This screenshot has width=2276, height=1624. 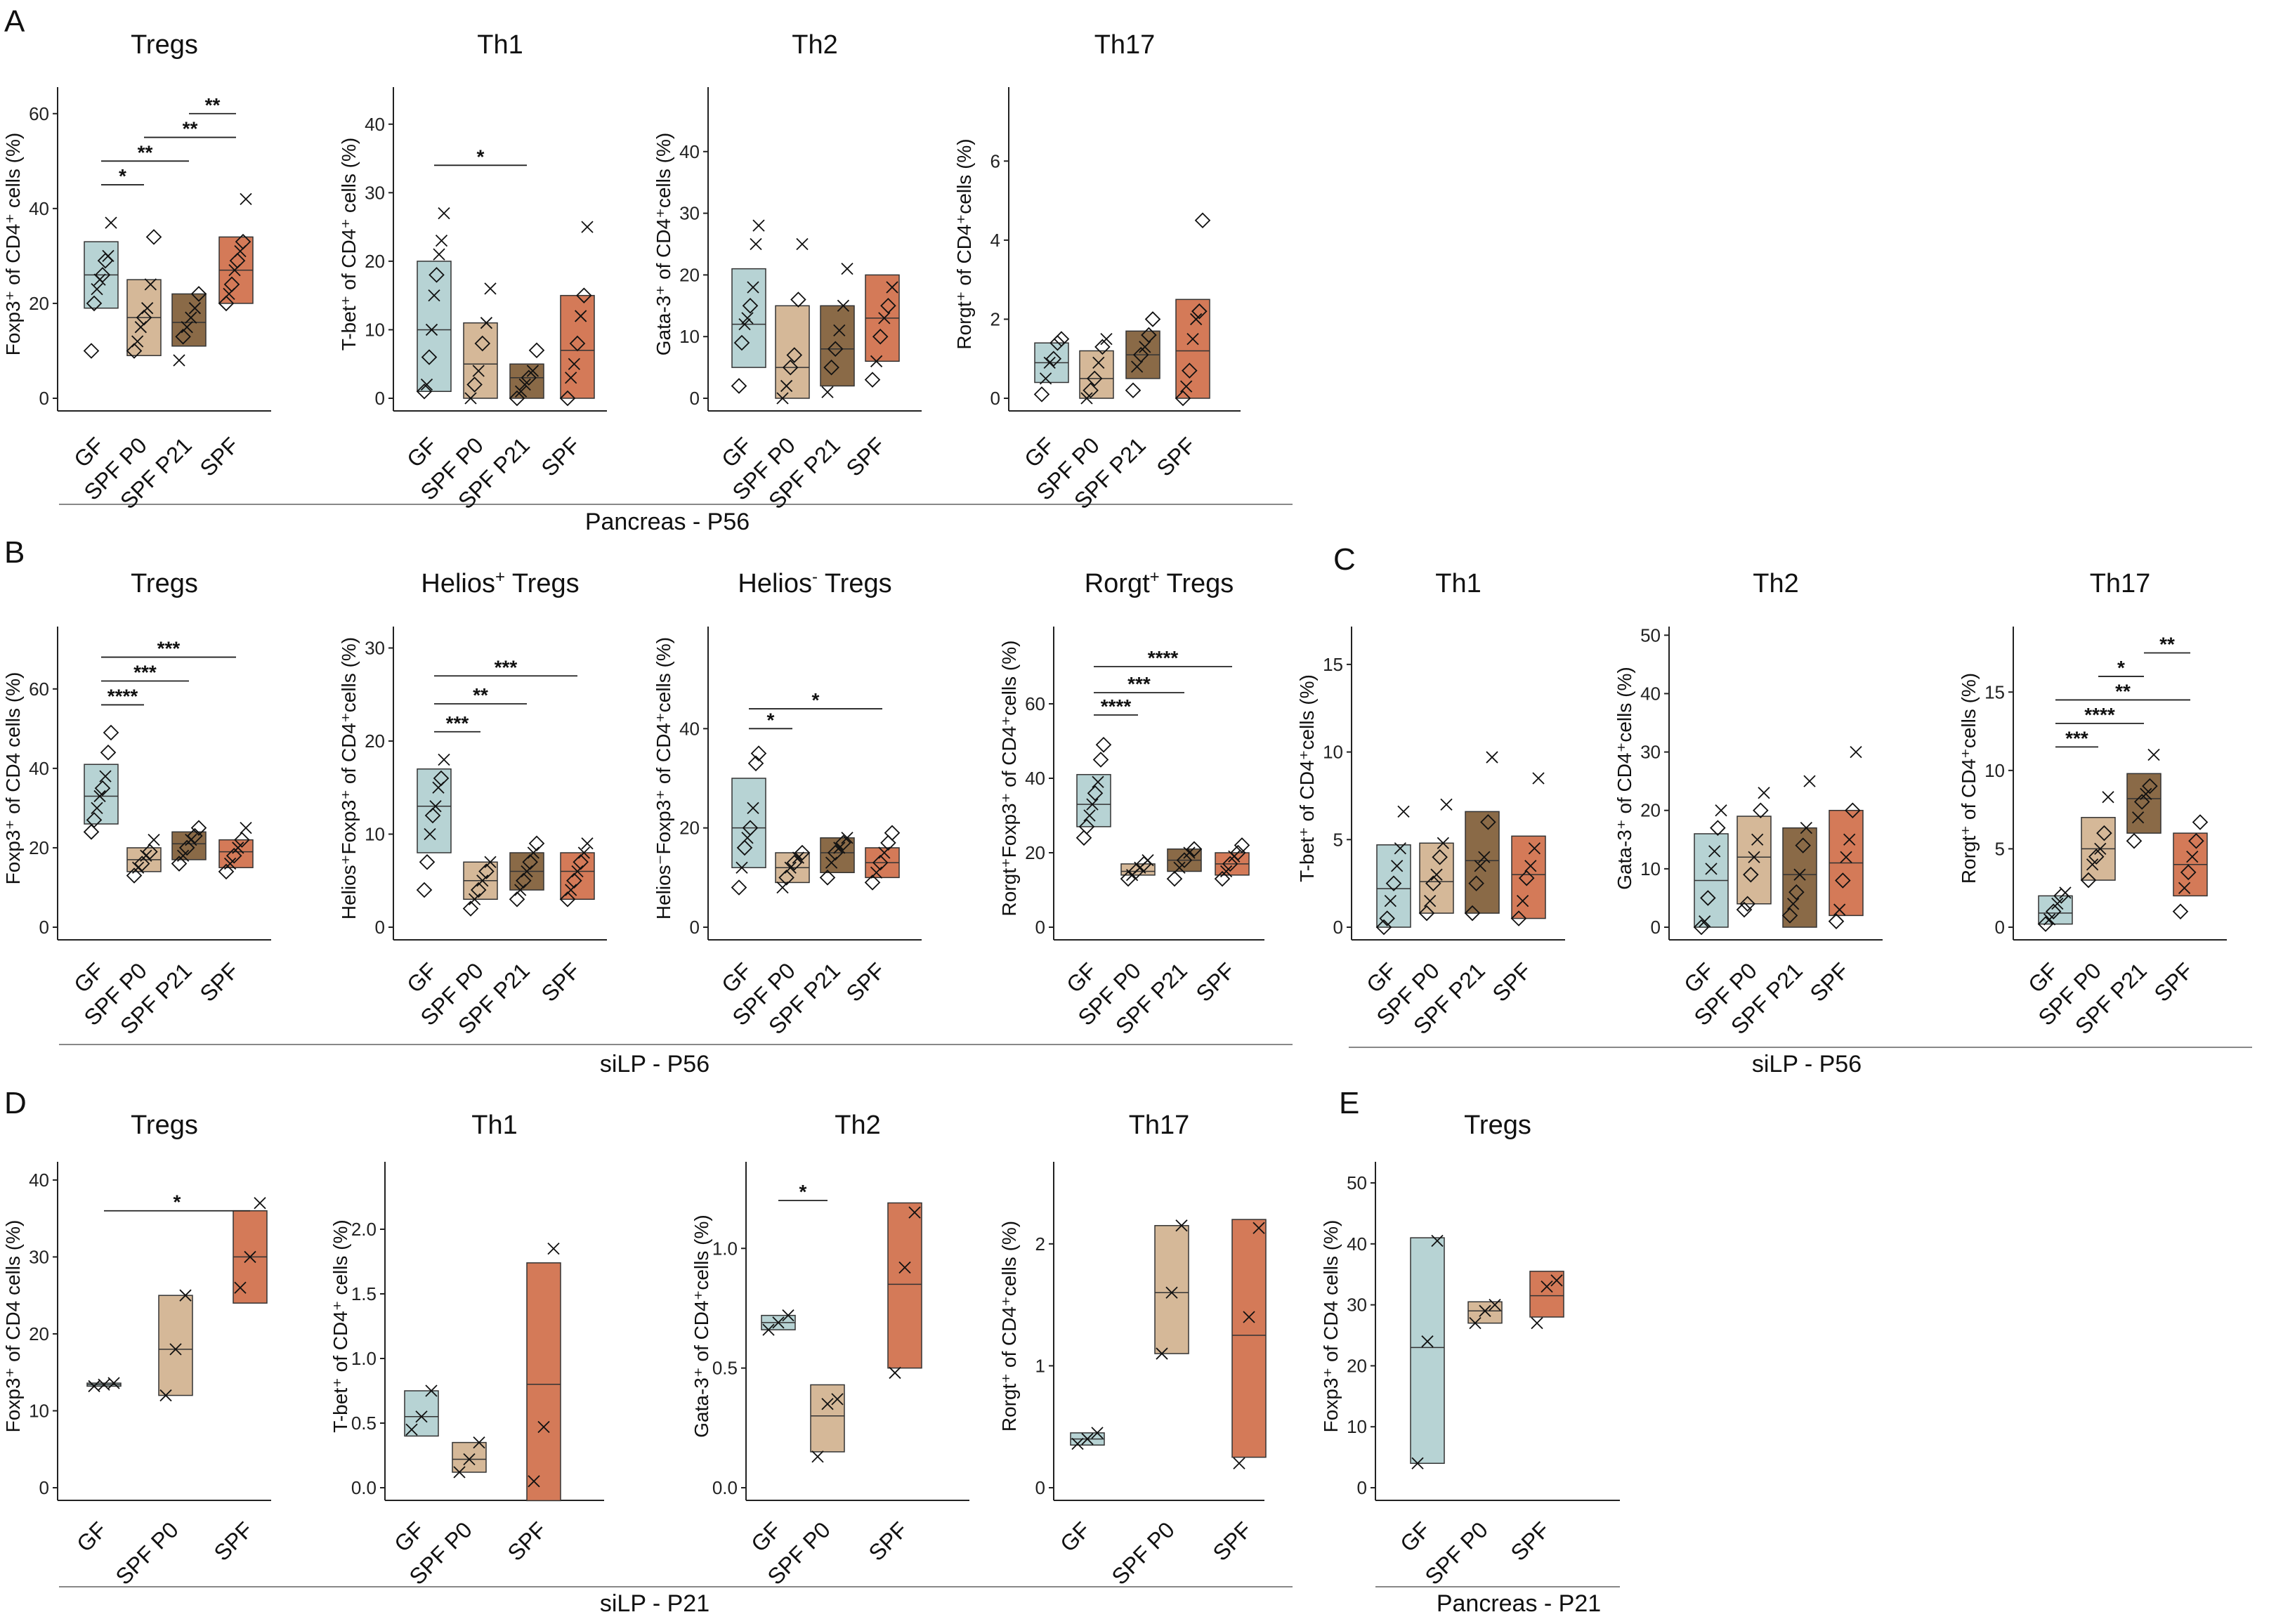 I want to click on panel-letter-c: C, so click(x=1344, y=559).